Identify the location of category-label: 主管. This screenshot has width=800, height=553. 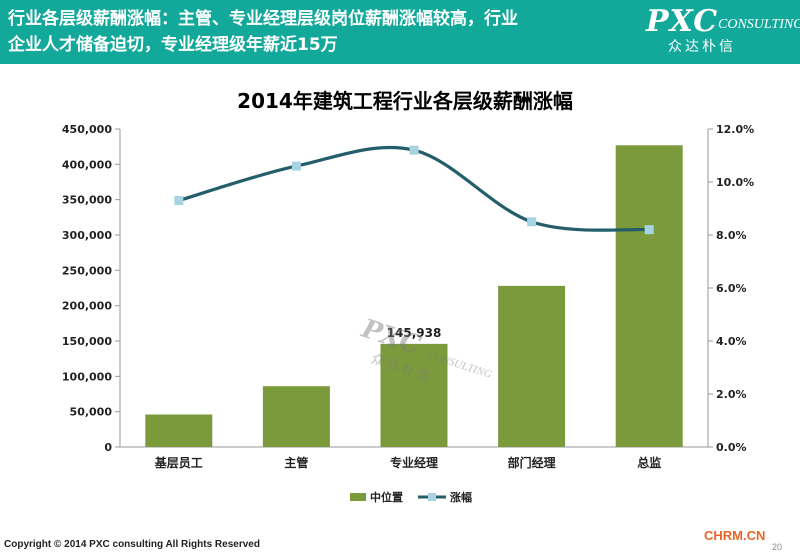
(296, 462).